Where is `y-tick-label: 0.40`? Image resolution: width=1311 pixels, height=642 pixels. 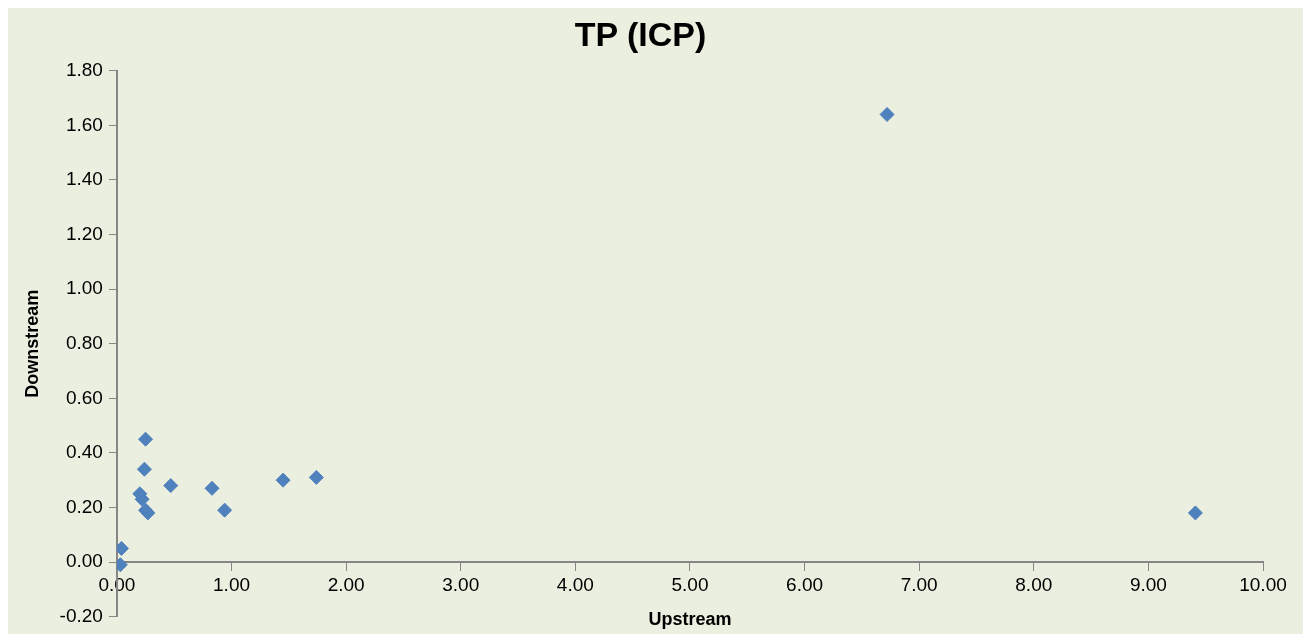 y-tick-label: 0.40 is located at coordinates (84, 452).